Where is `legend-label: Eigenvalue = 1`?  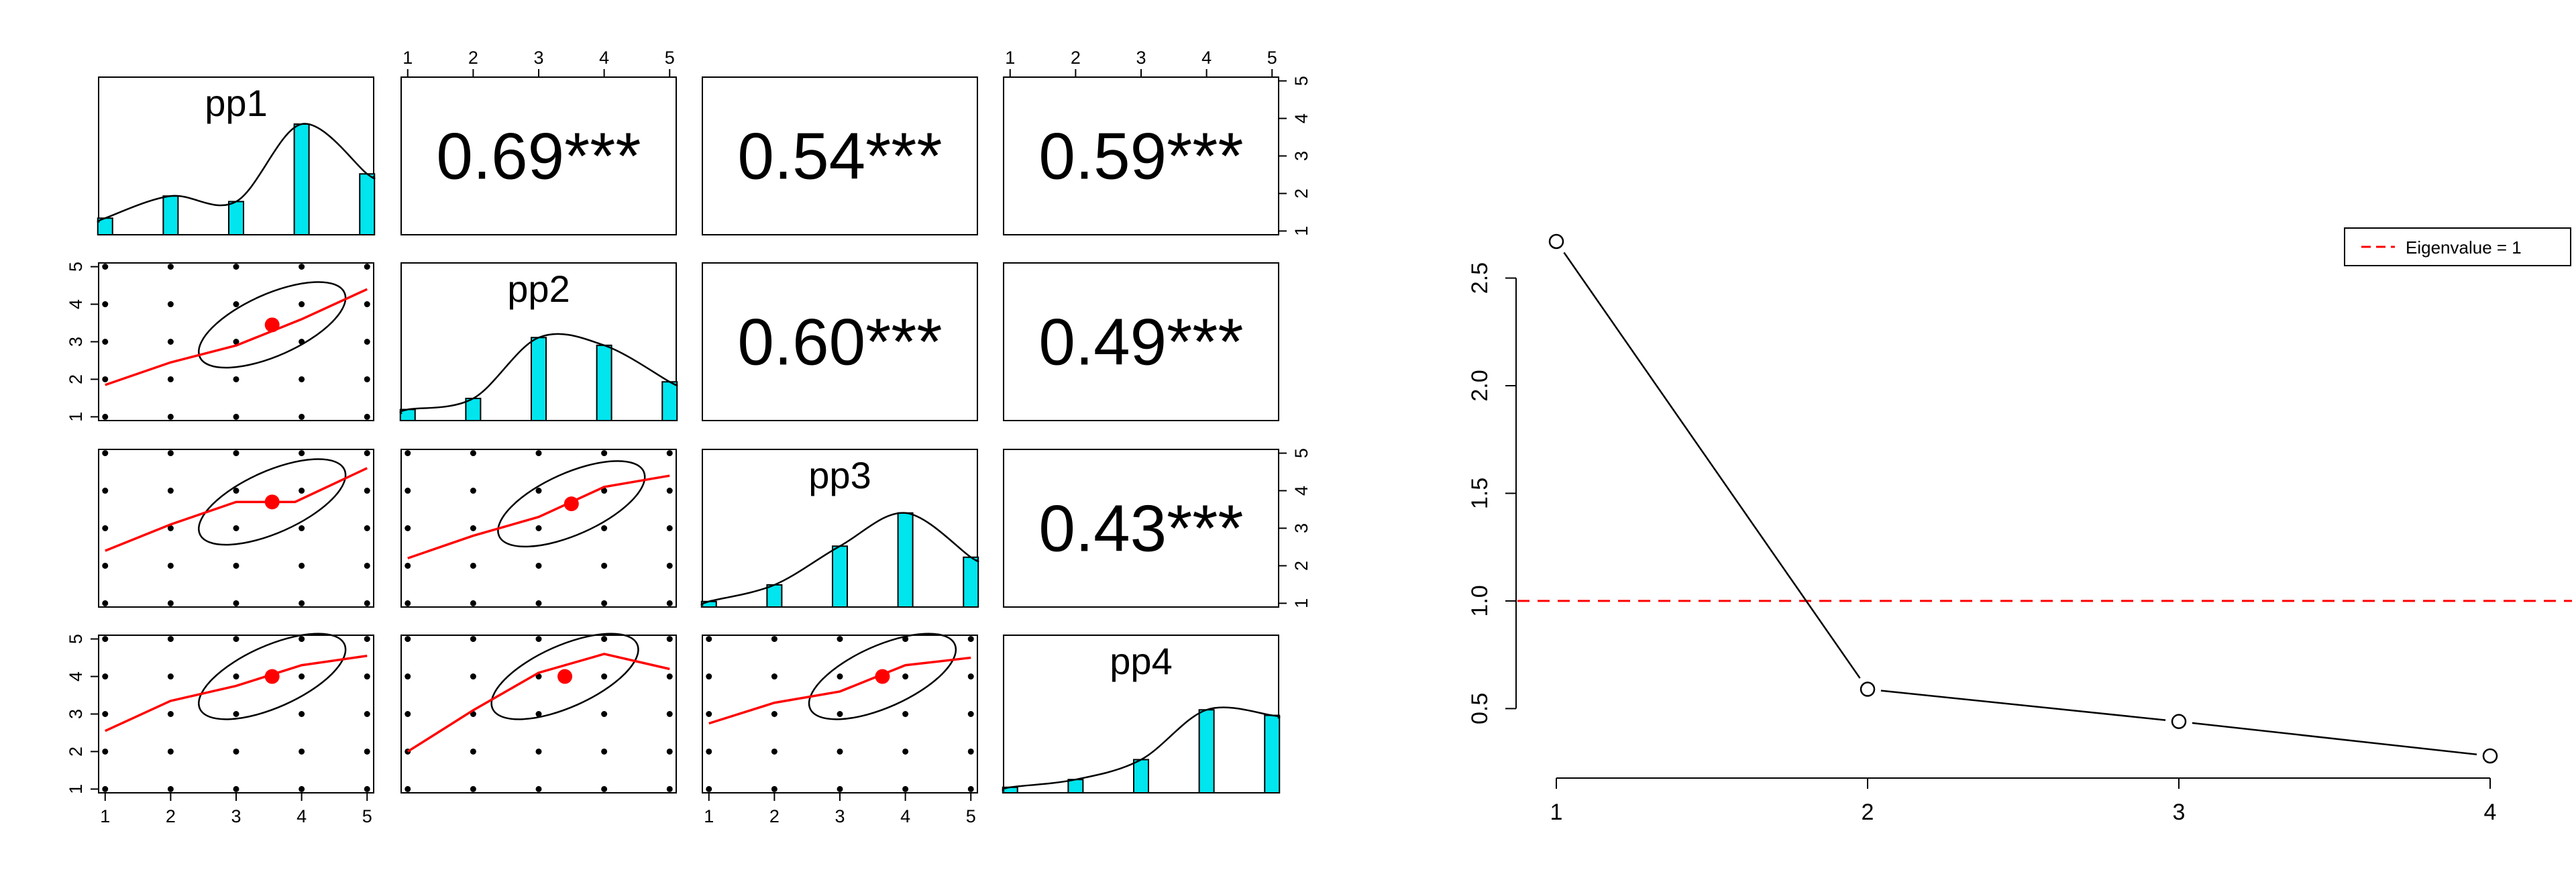
legend-label: Eigenvalue = 1 is located at coordinates (2464, 247).